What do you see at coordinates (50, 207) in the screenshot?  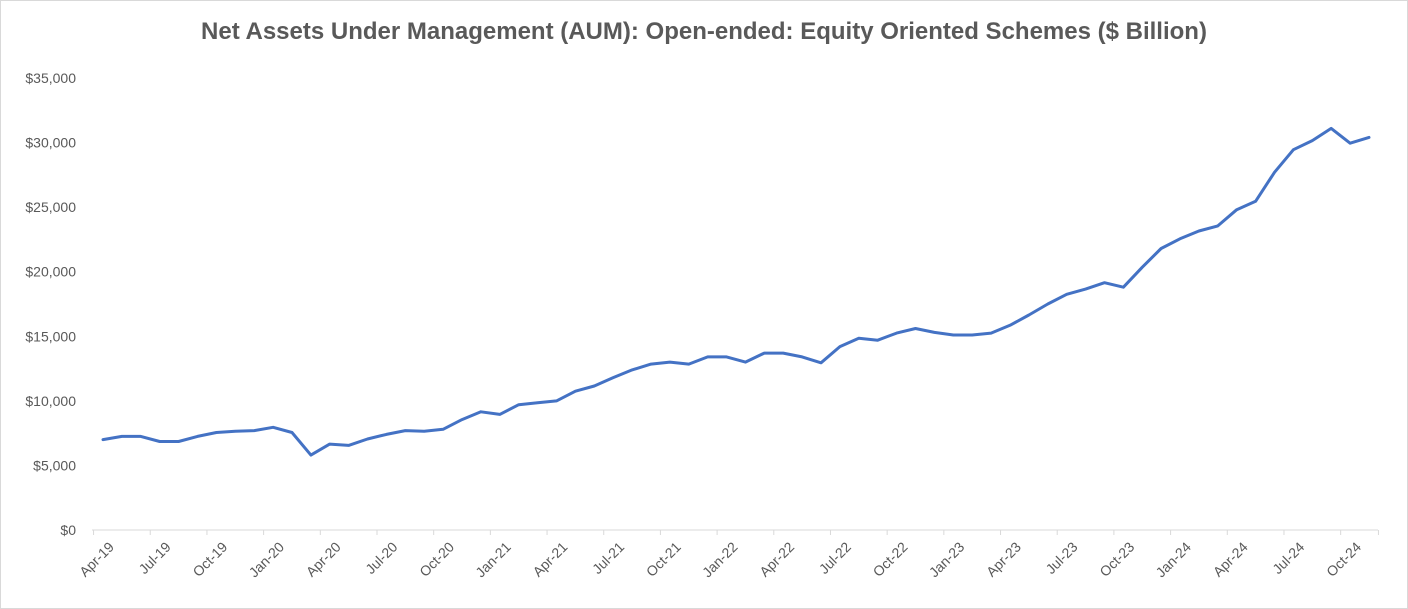 I see `y-tick-label: $25,000` at bounding box center [50, 207].